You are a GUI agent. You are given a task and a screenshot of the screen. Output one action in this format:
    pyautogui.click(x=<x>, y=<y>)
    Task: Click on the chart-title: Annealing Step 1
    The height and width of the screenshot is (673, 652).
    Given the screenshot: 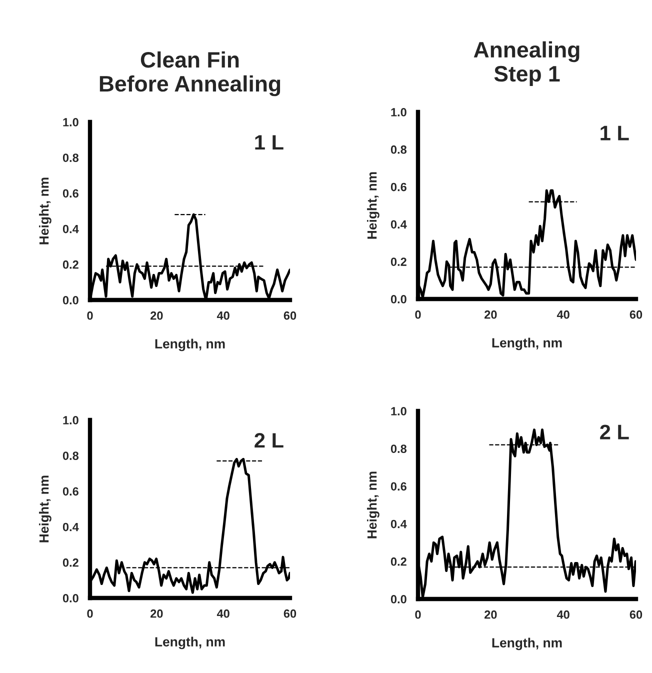 What is the action you would take?
    pyautogui.click(x=527, y=63)
    